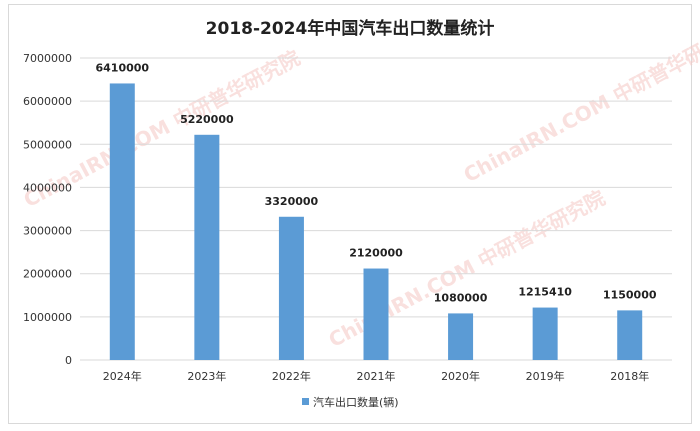 This screenshot has width=700, height=431. I want to click on legend-label: 汽车出口数量(辆), so click(356, 402).